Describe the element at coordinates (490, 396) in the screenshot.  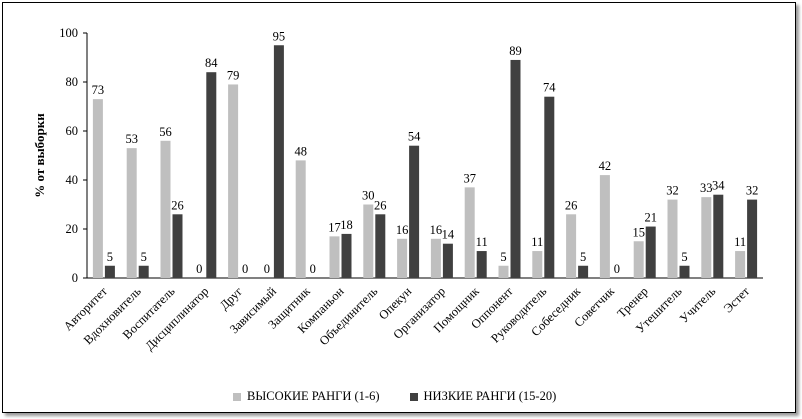
I see `legend-label-low: НИЗКИЕ РАНГИ (15-20)` at that location.